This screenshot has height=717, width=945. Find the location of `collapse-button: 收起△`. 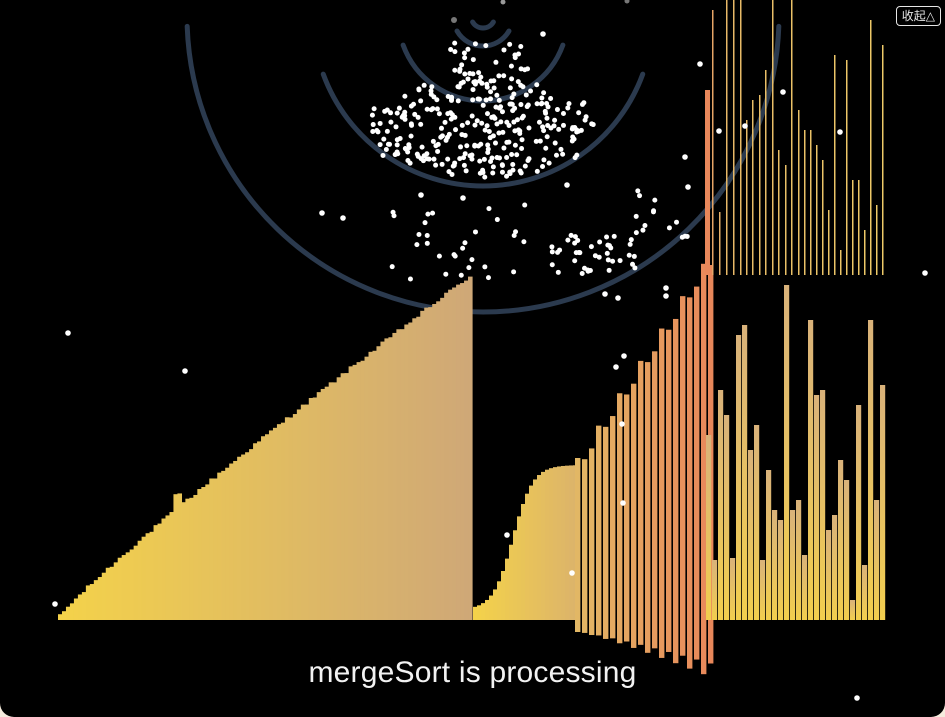

collapse-button: 收起△ is located at coordinates (918, 16).